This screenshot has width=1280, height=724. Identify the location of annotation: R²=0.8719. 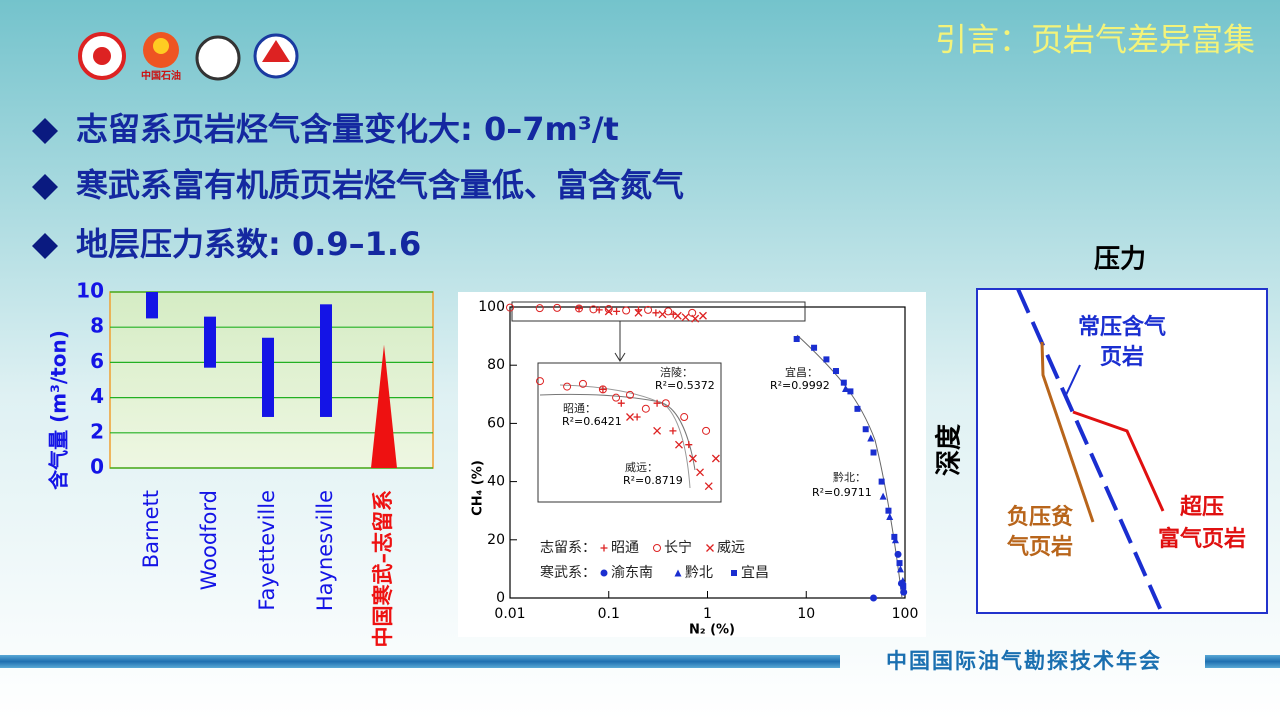
(653, 480).